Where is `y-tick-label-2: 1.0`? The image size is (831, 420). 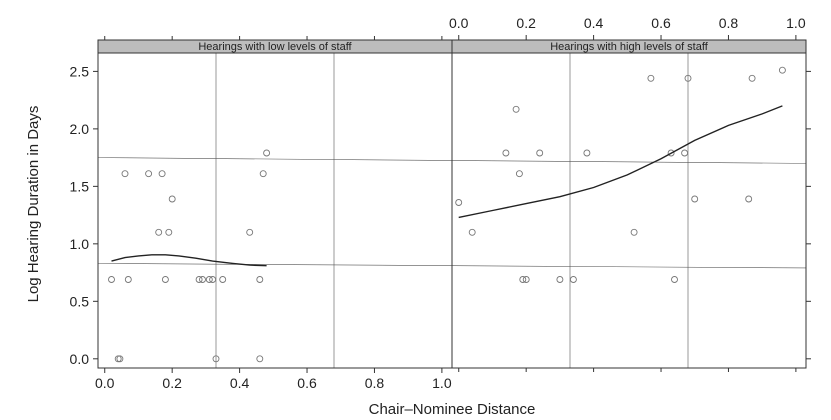
y-tick-label-2: 1.0 is located at coordinates (80, 244).